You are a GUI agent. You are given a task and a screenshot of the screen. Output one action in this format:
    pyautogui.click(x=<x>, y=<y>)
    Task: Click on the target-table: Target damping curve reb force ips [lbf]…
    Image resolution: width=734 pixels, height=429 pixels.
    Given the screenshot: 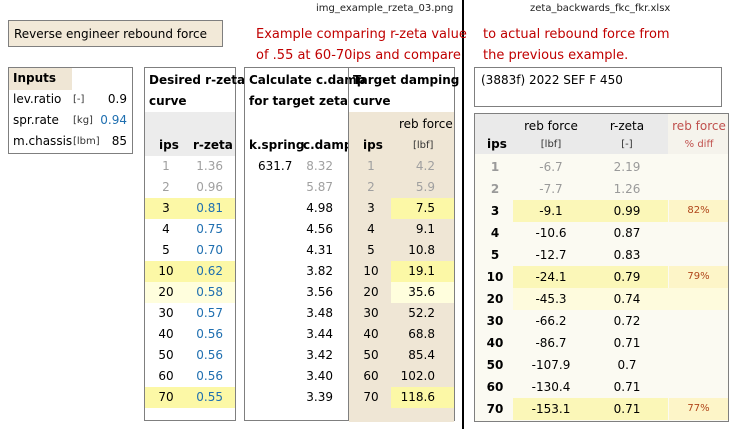 What is the action you would take?
    pyautogui.click(x=403, y=244)
    